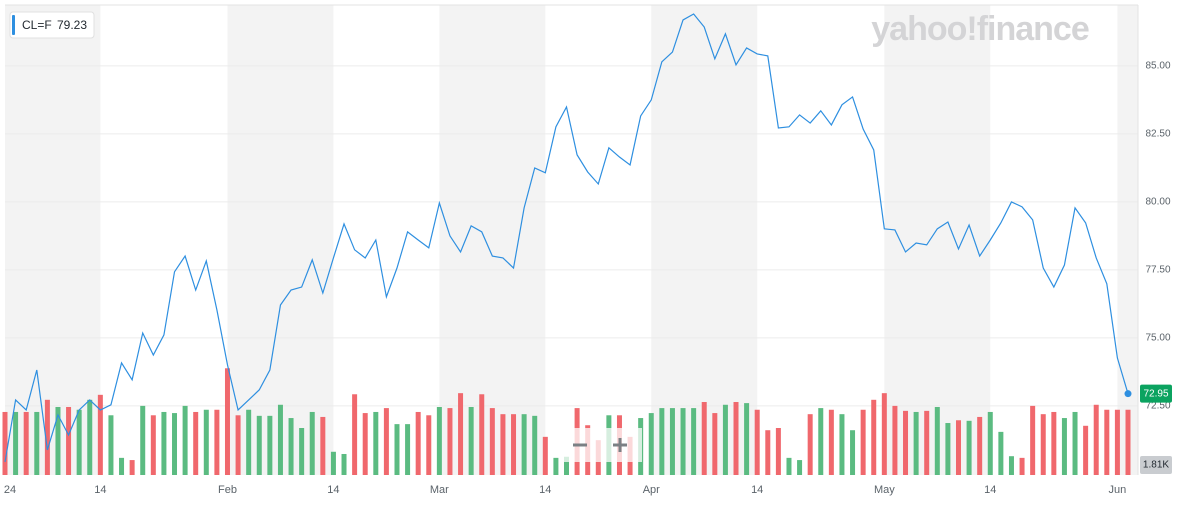 The image size is (1181, 510). Describe the element at coordinates (1157, 406) in the screenshot. I see `y-tick-label: 72.50` at that location.